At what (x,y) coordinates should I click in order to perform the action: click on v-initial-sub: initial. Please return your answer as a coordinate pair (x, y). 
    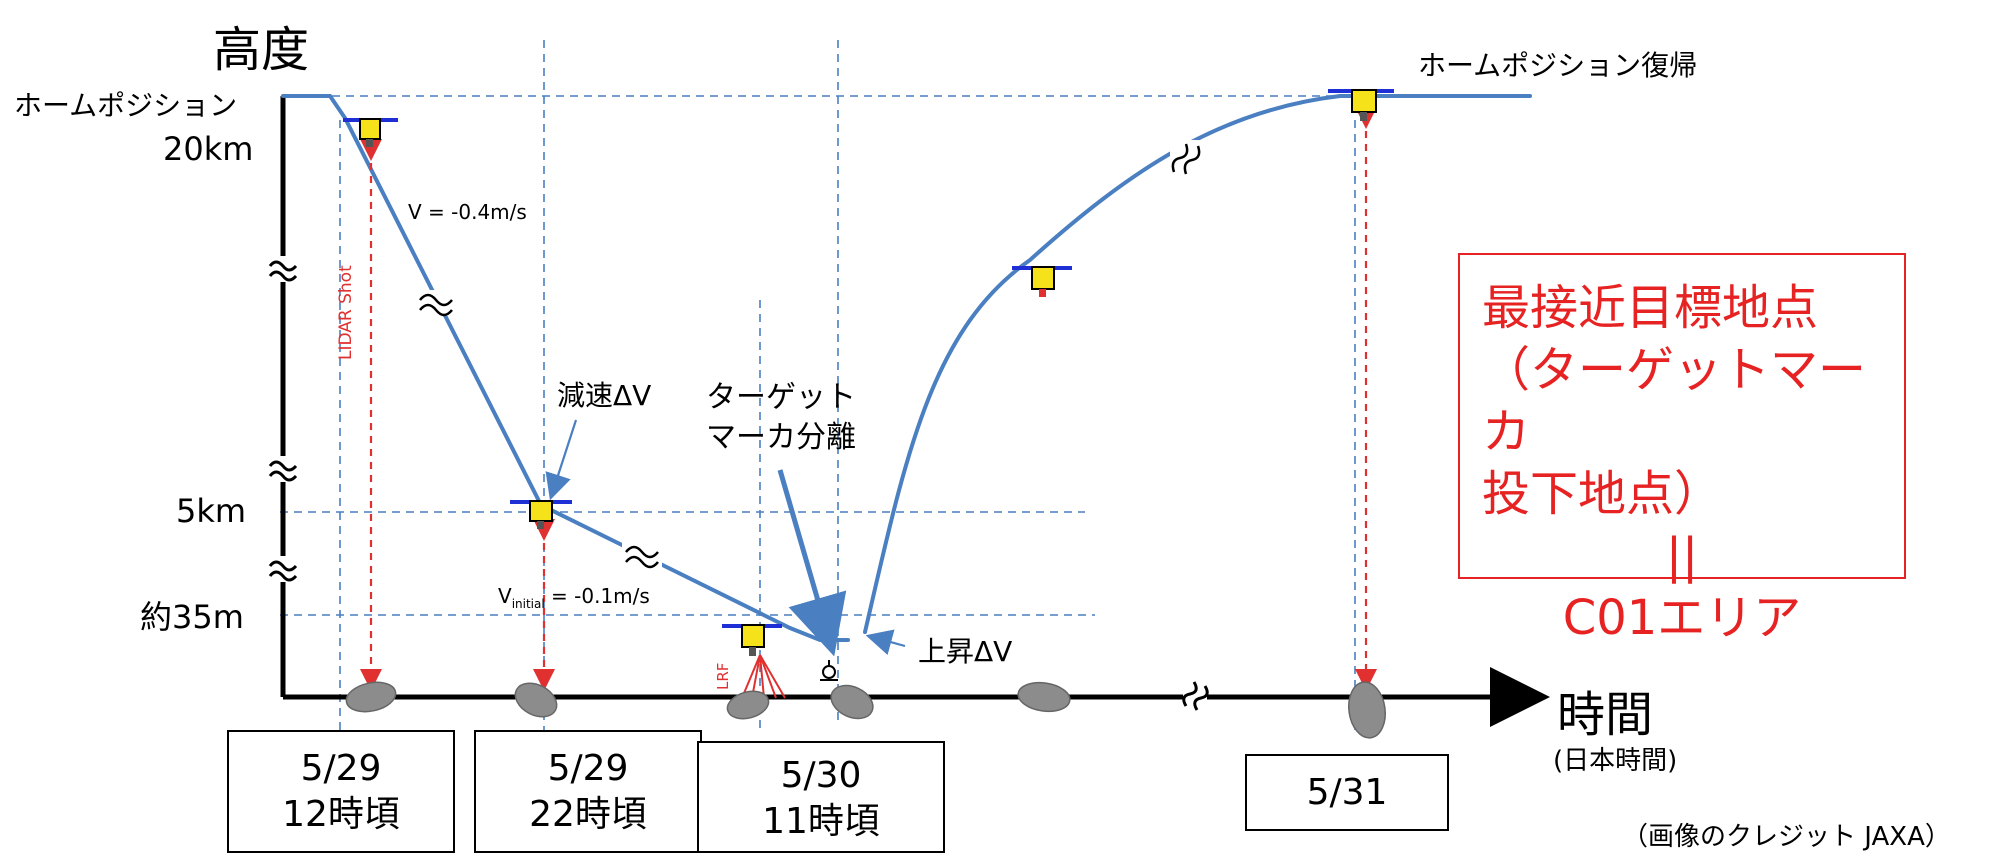
    Looking at the image, I should click on (528, 604).